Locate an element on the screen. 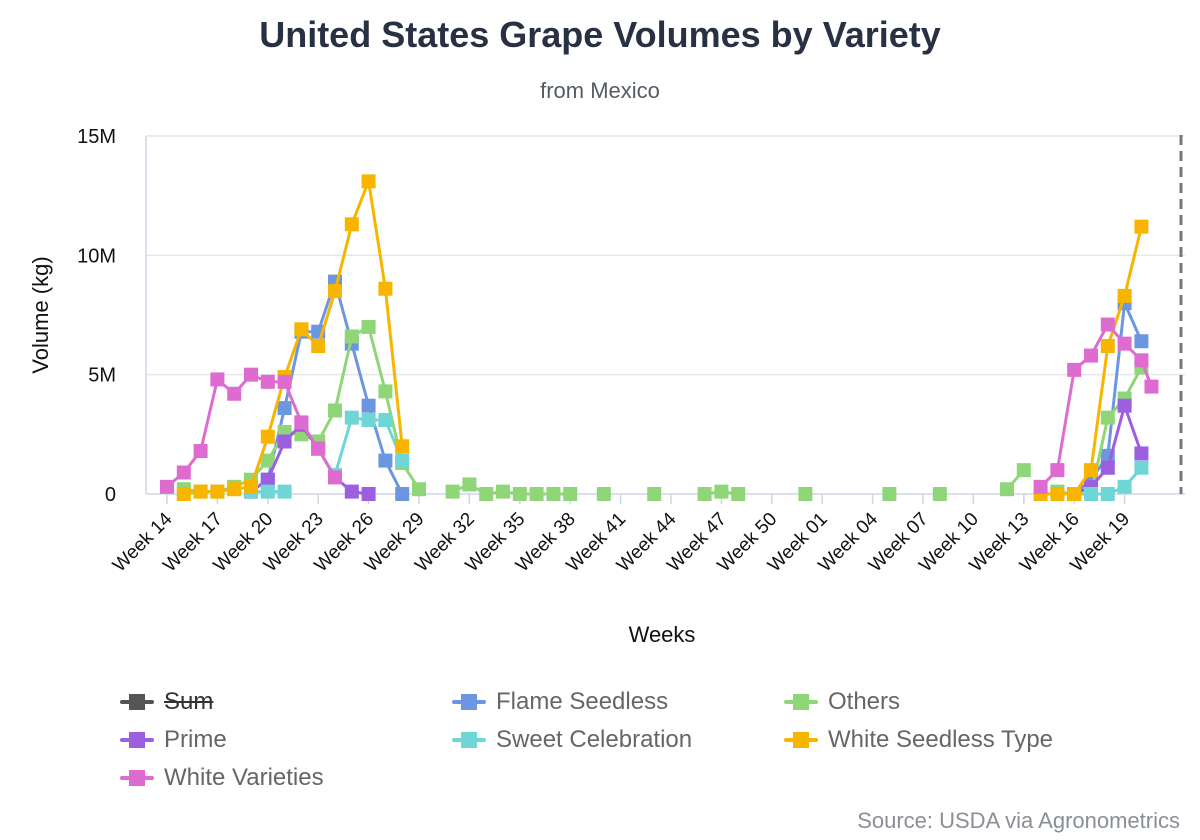  chart-subtitle: from Mexico is located at coordinates (600, 90).